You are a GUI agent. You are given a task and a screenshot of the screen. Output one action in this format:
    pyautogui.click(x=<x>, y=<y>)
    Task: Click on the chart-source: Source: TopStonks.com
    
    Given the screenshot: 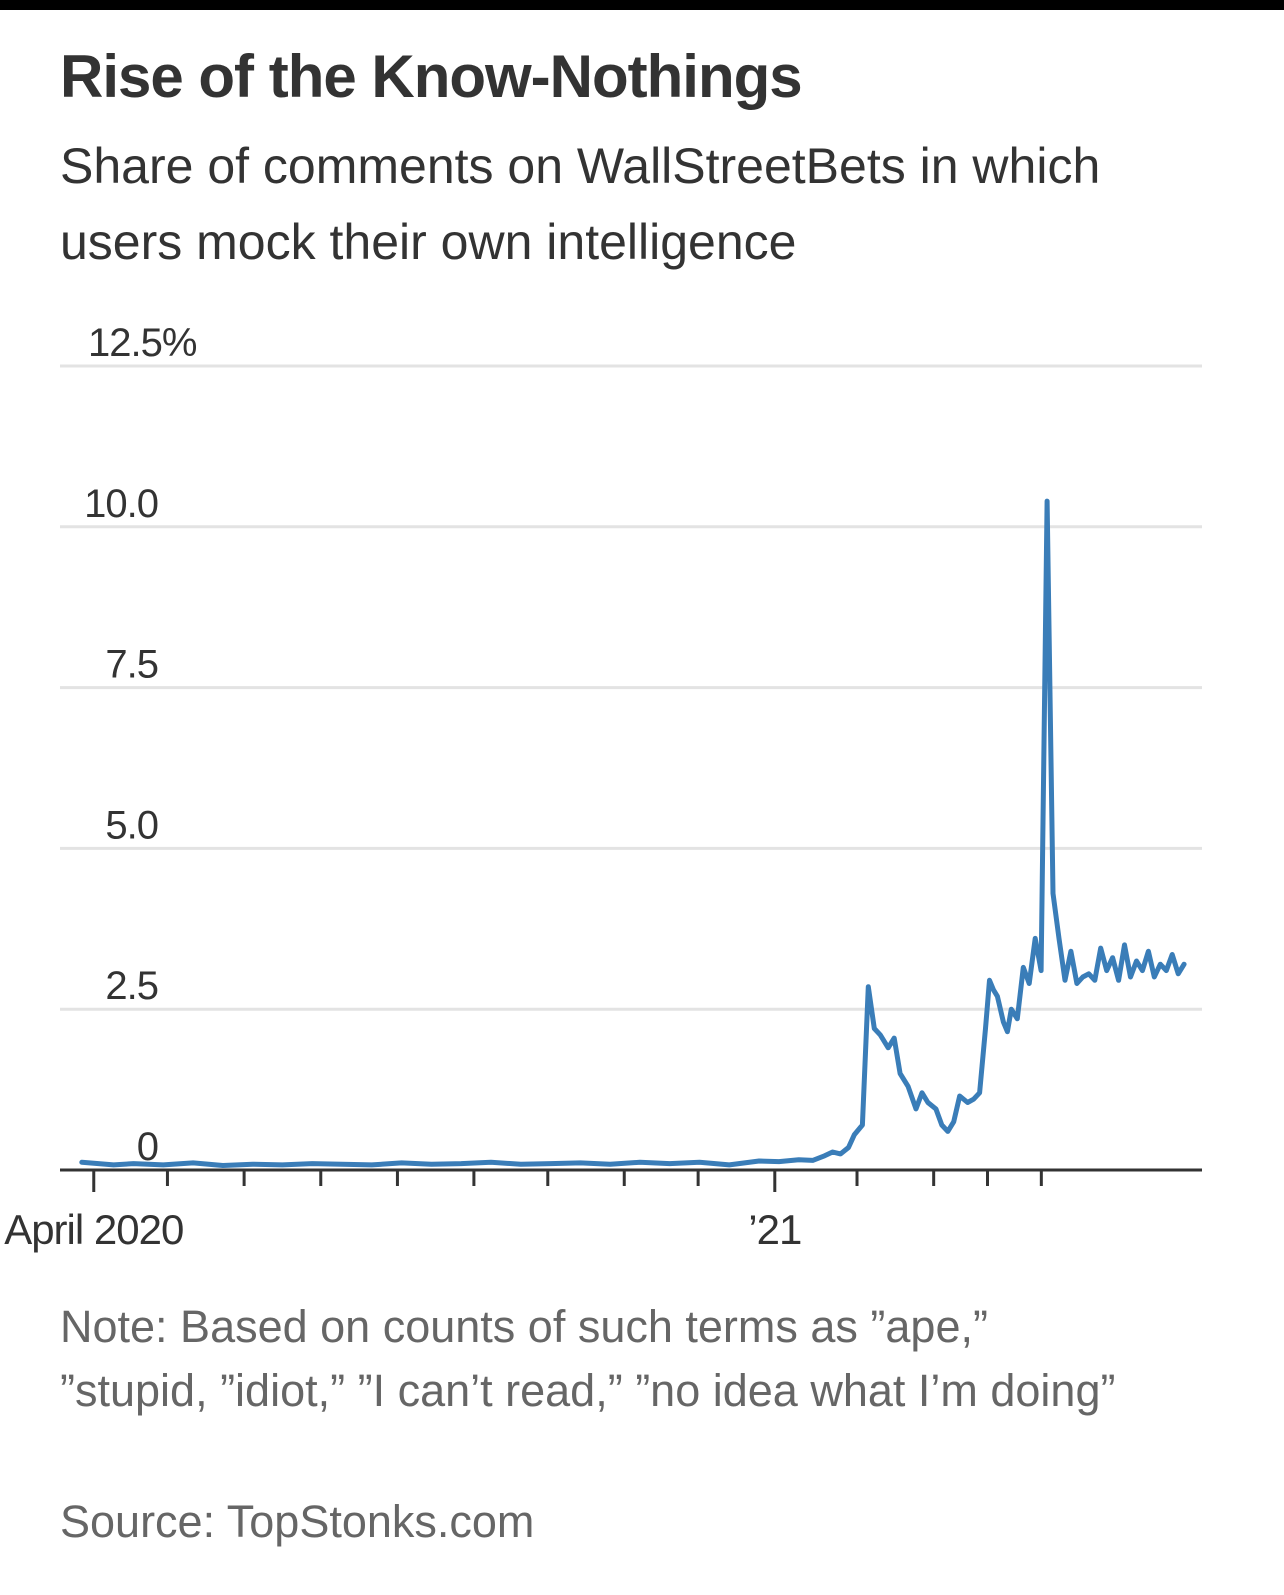 What is the action you would take?
    pyautogui.click(x=297, y=1521)
    